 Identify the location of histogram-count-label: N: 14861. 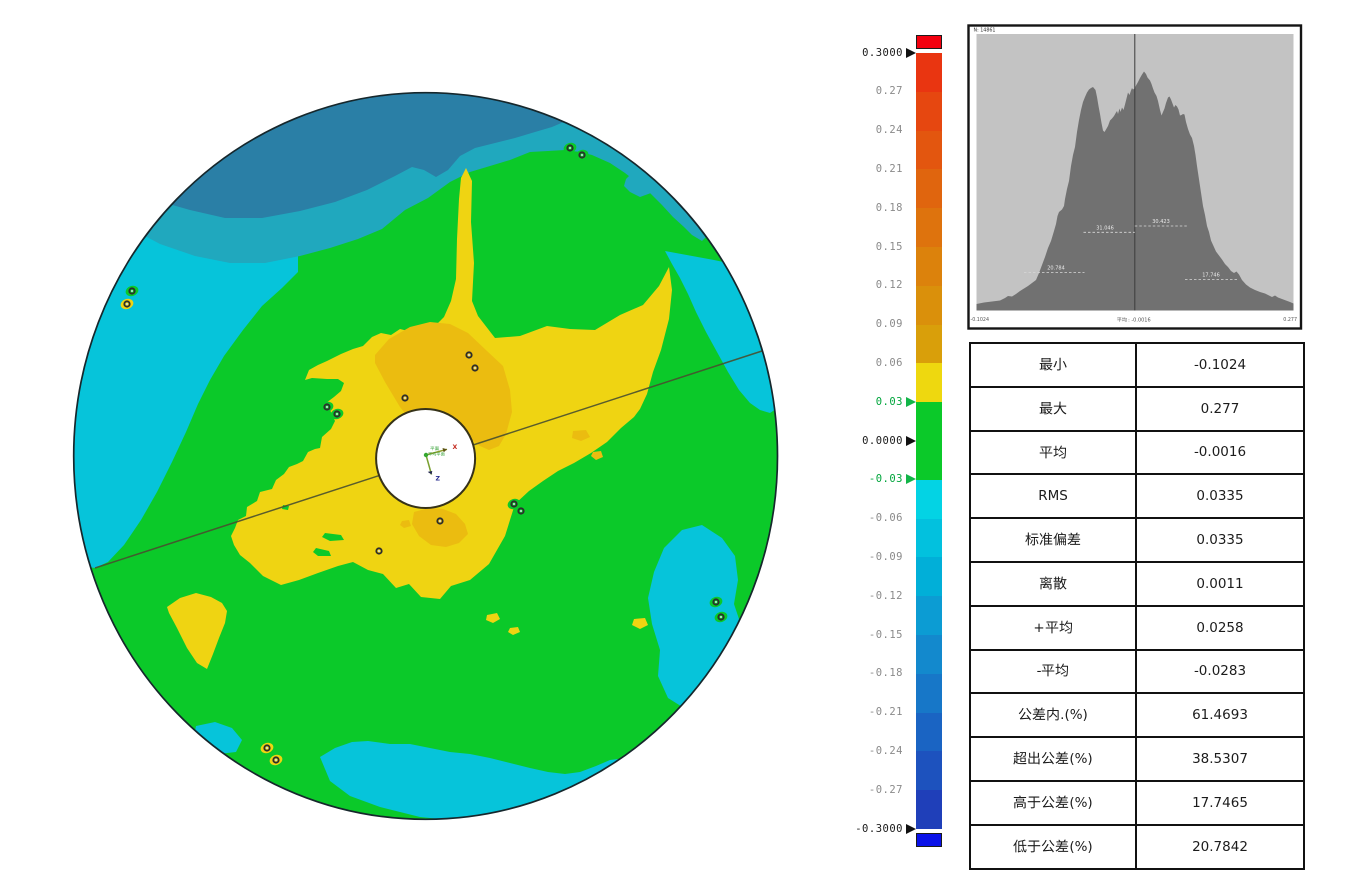
(985, 31).